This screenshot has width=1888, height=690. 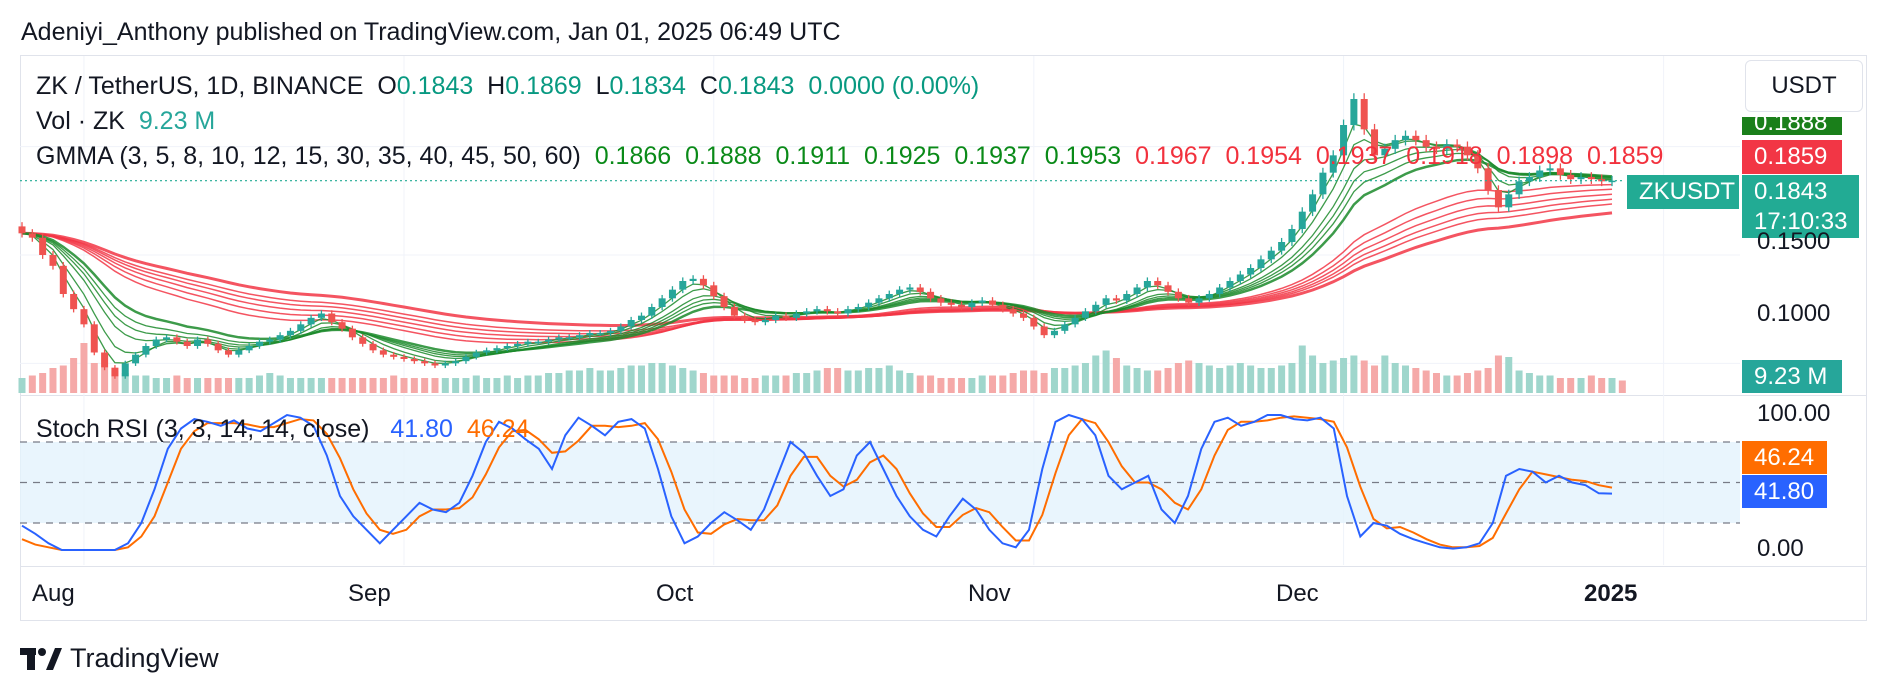 I want to click on footer-brand: TradingView, so click(x=144, y=658).